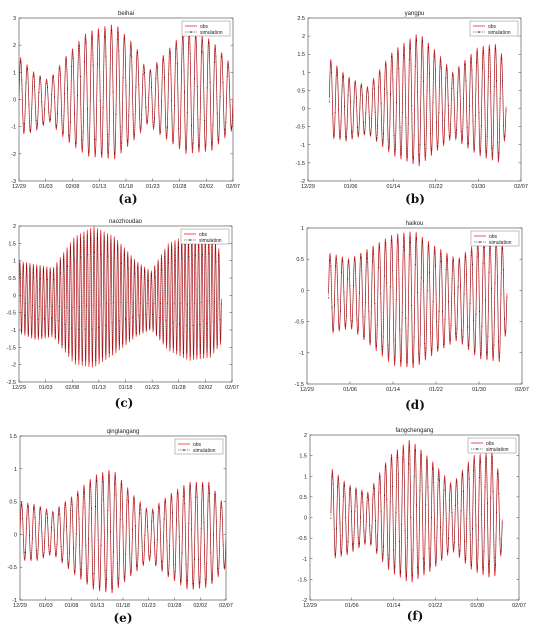  What do you see at coordinates (19, 187) in the screenshot?
I see `x-tick-label: 12/29` at bounding box center [19, 187].